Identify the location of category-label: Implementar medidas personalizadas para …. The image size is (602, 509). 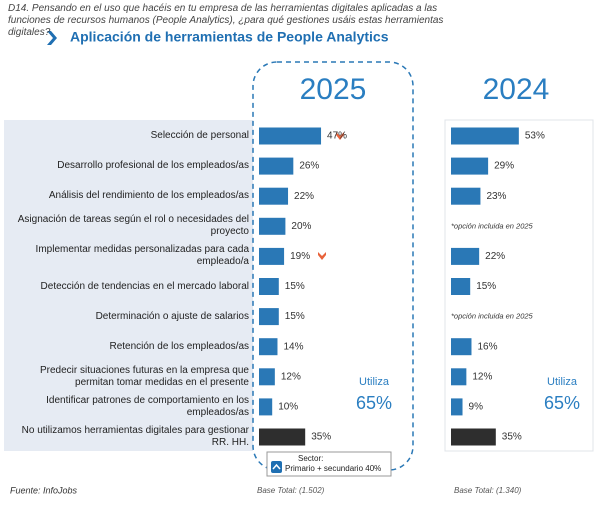
(142, 256).